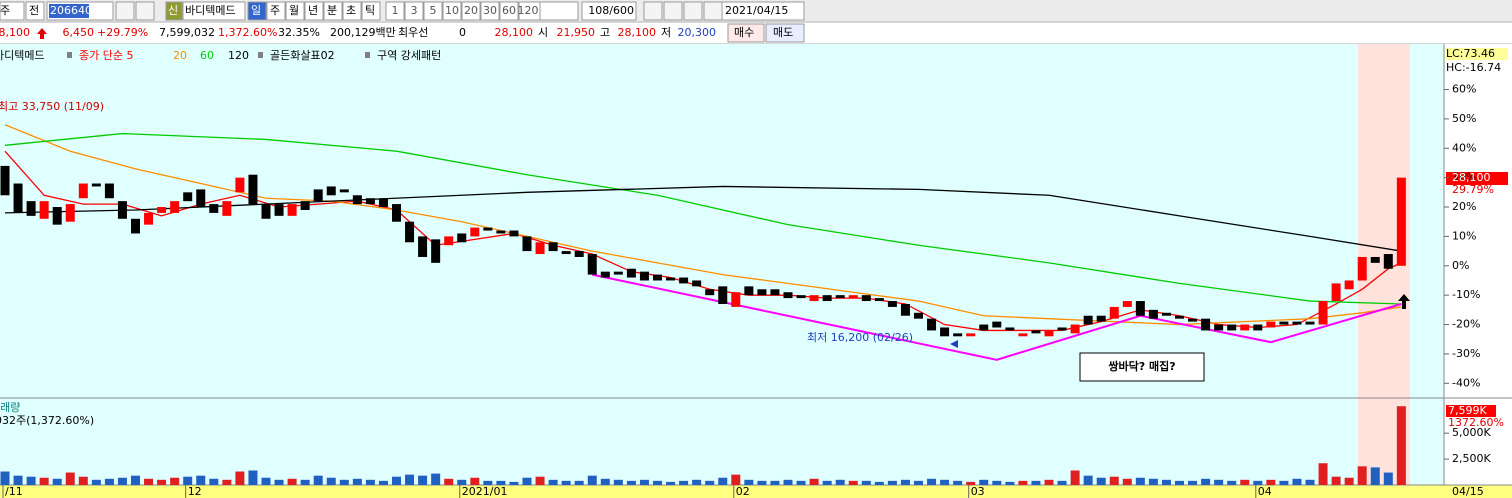 This screenshot has width=1512, height=498. I want to click on note-box, so click(1142, 367).